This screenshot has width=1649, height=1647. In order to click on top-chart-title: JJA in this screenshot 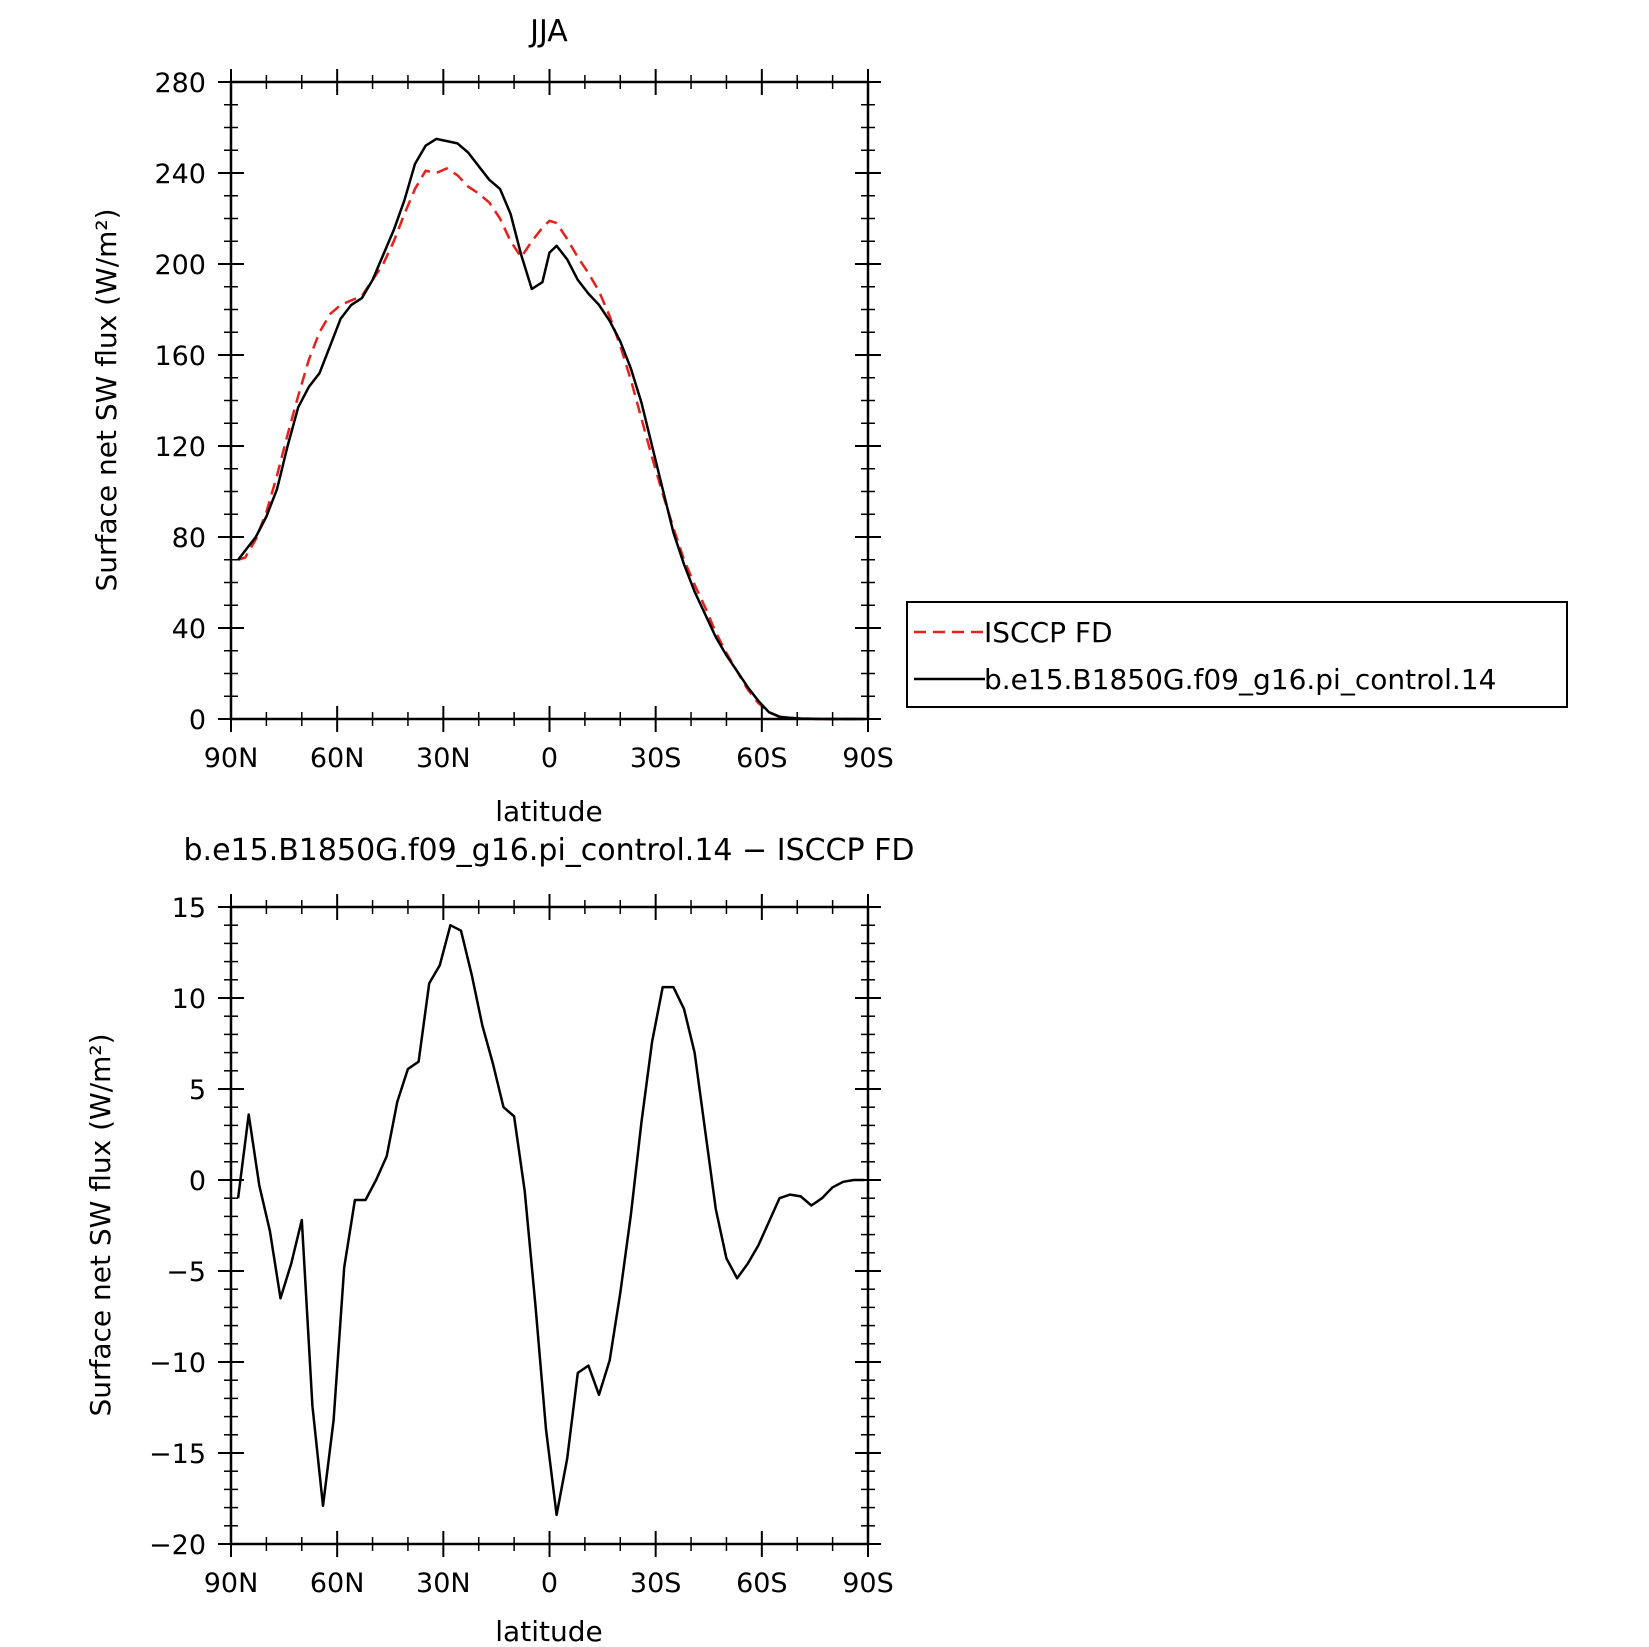, I will do `click(548, 31)`.